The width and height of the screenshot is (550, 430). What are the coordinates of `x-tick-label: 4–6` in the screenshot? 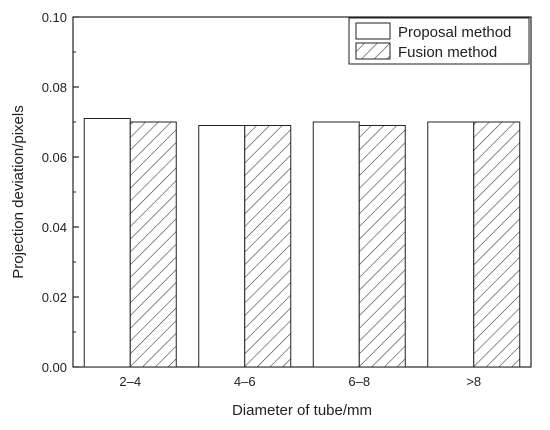 It's located at (245, 381).